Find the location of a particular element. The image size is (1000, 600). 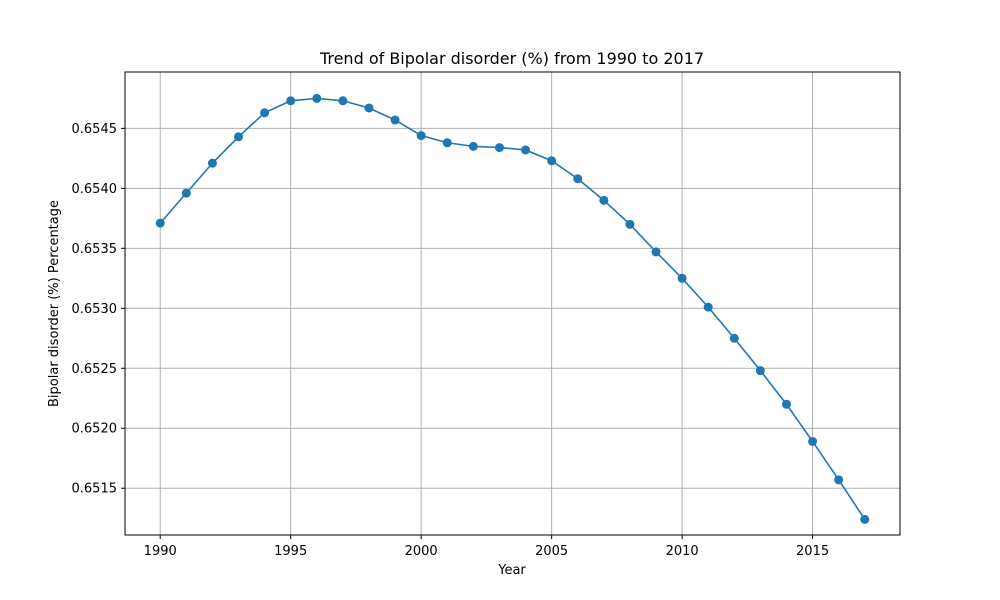

x-tick-label: 2015 is located at coordinates (812, 551).